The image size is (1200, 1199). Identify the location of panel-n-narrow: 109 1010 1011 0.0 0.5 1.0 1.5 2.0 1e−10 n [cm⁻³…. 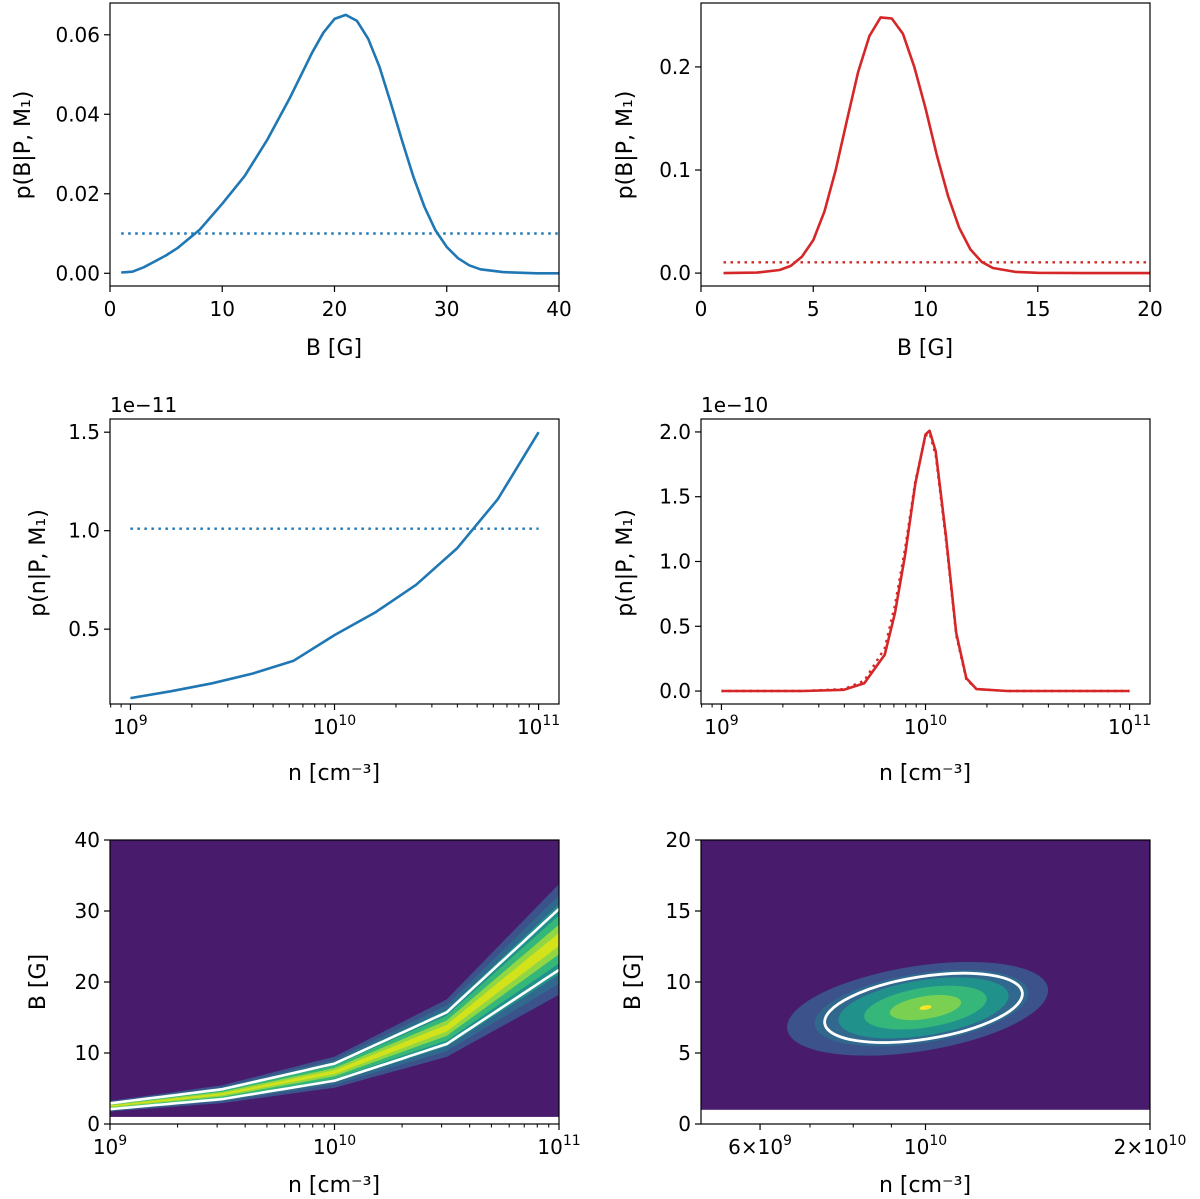
(882, 589).